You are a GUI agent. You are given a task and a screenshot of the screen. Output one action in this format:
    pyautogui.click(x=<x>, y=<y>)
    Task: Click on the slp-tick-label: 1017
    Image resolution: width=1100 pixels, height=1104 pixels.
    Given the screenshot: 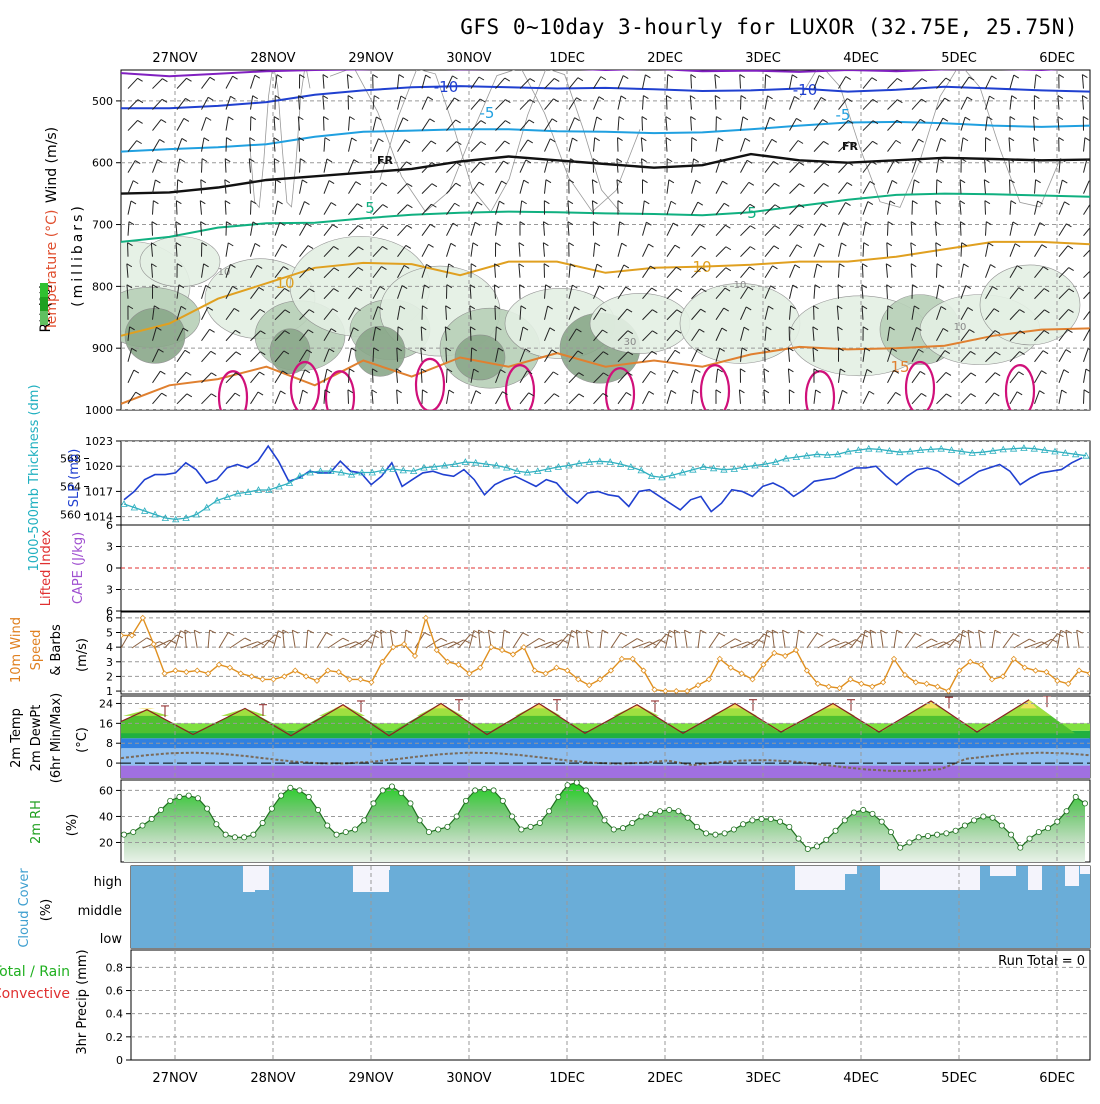 What is the action you would take?
    pyautogui.click(x=99, y=491)
    